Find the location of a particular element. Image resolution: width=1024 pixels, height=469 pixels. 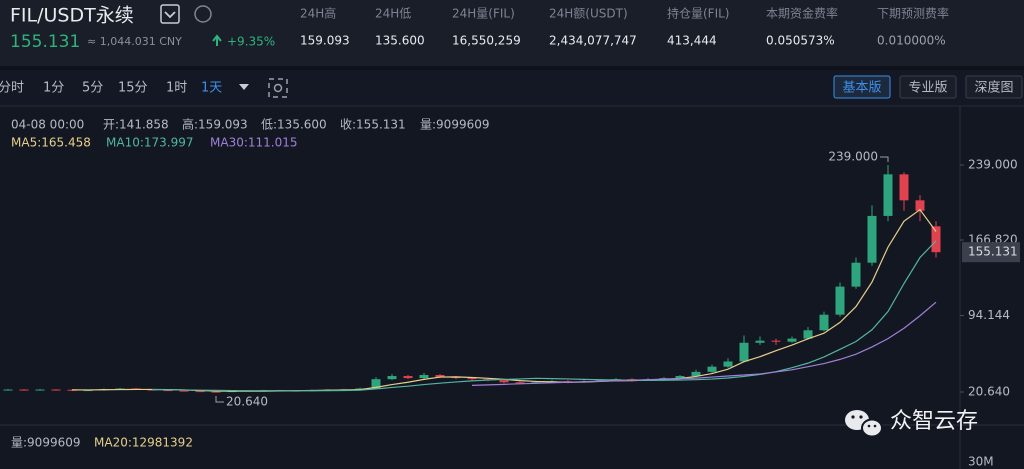

y-tick-label: 94.144 is located at coordinates (989, 315).